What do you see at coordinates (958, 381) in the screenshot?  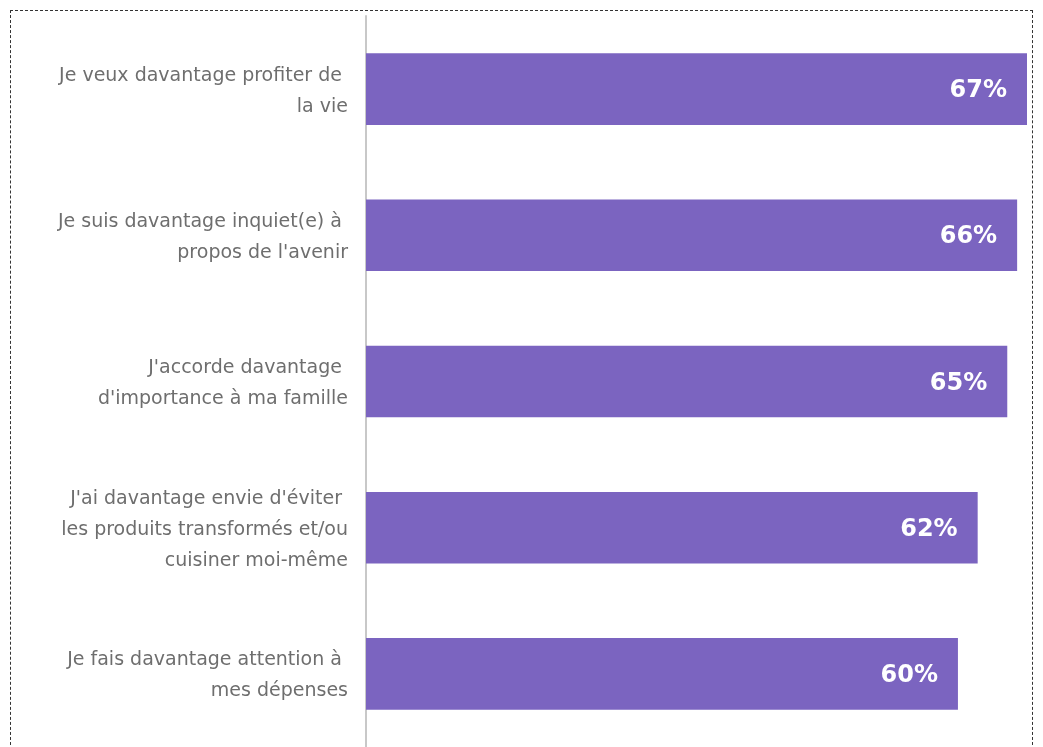 I see `data-label: 65%` at bounding box center [958, 381].